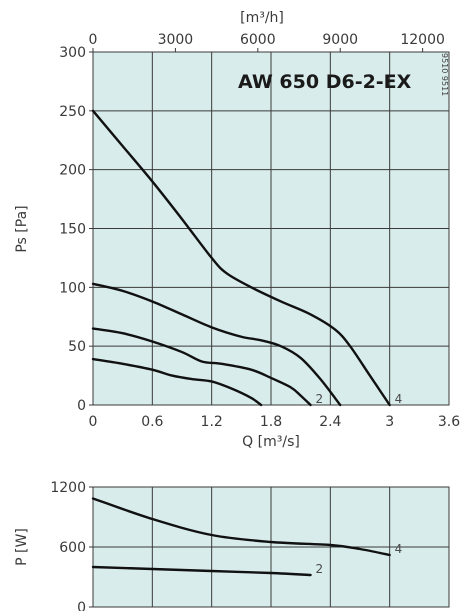  I want to click on x-tick-label: 0, so click(93, 422).